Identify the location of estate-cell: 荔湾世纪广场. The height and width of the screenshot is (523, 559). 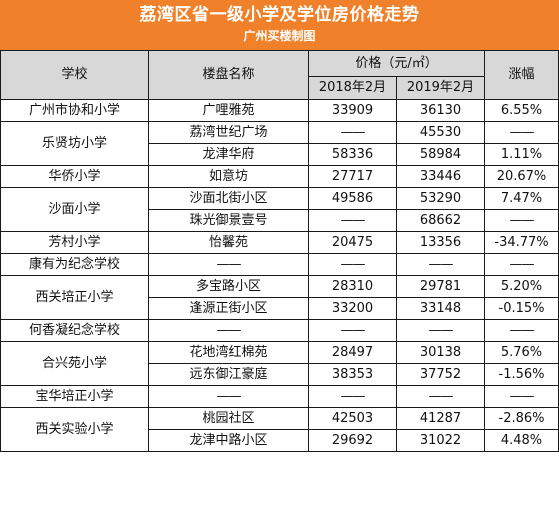
(228, 132).